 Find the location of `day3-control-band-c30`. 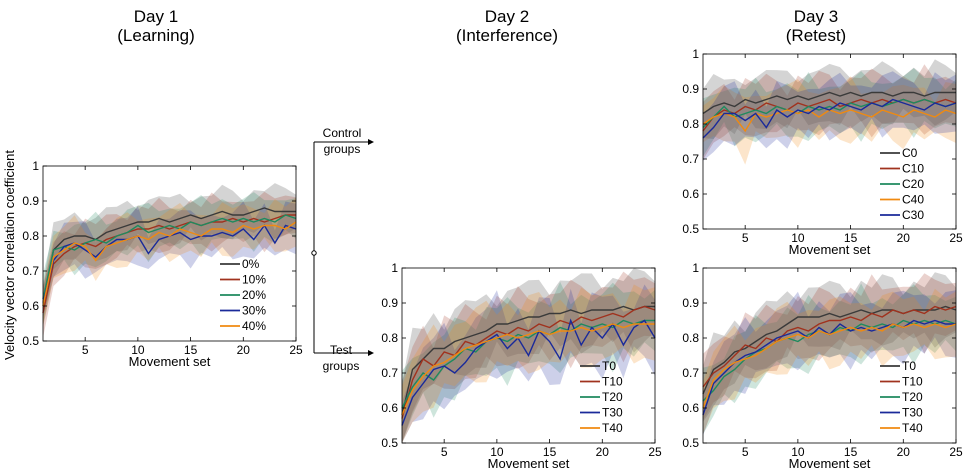

day3-control-band-c30 is located at coordinates (829, 116).